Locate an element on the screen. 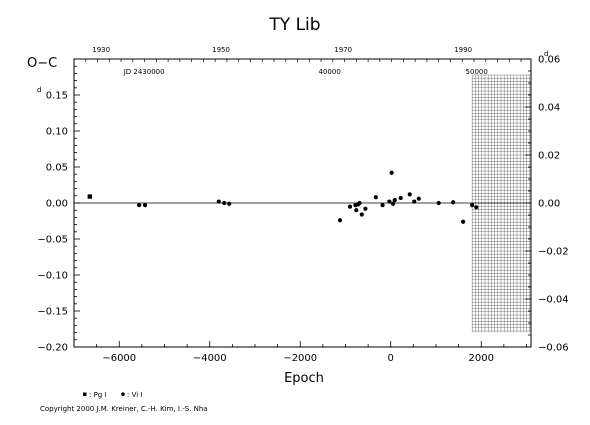  right-y-axis: −0.06 −0.04 −0.02 0.00 0.02 0.04 0.06d is located at coordinates (547, 202).